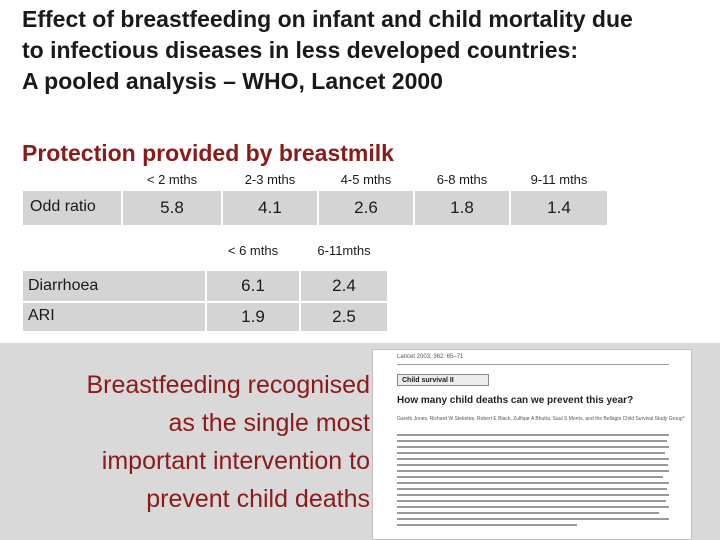 Image resolution: width=720 pixels, height=540 pixels. What do you see at coordinates (559, 179) in the screenshot?
I see `odds-col-header: 9-11 mths` at bounding box center [559, 179].